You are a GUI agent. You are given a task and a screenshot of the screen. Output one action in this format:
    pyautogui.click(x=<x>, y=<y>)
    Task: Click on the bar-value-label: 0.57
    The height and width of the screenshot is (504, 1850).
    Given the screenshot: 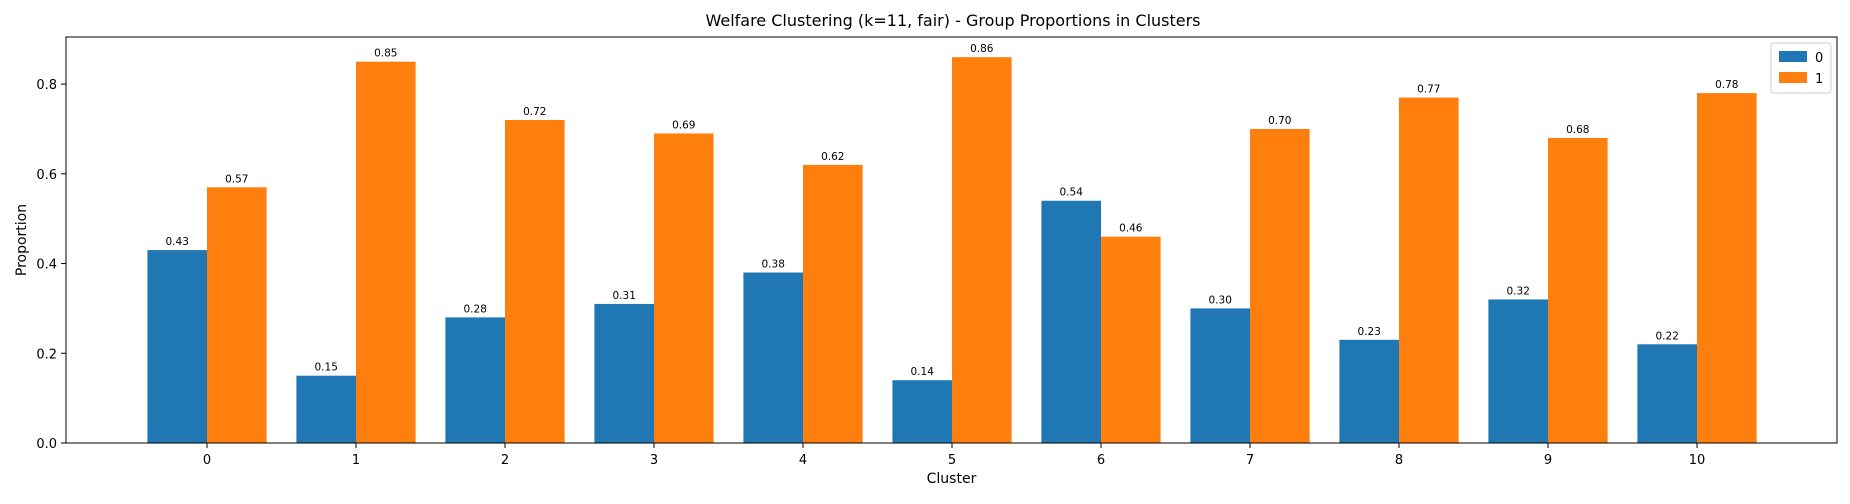 What is the action you would take?
    pyautogui.click(x=236, y=179)
    